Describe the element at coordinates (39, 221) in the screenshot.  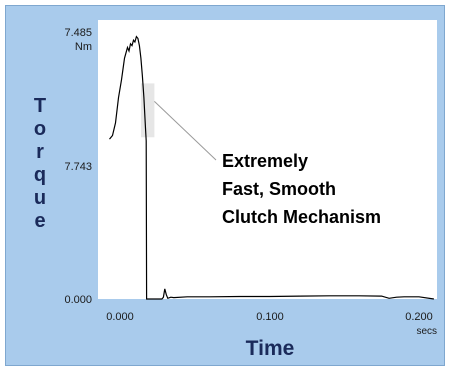
I see `y-axis-title-letter: e` at that location.